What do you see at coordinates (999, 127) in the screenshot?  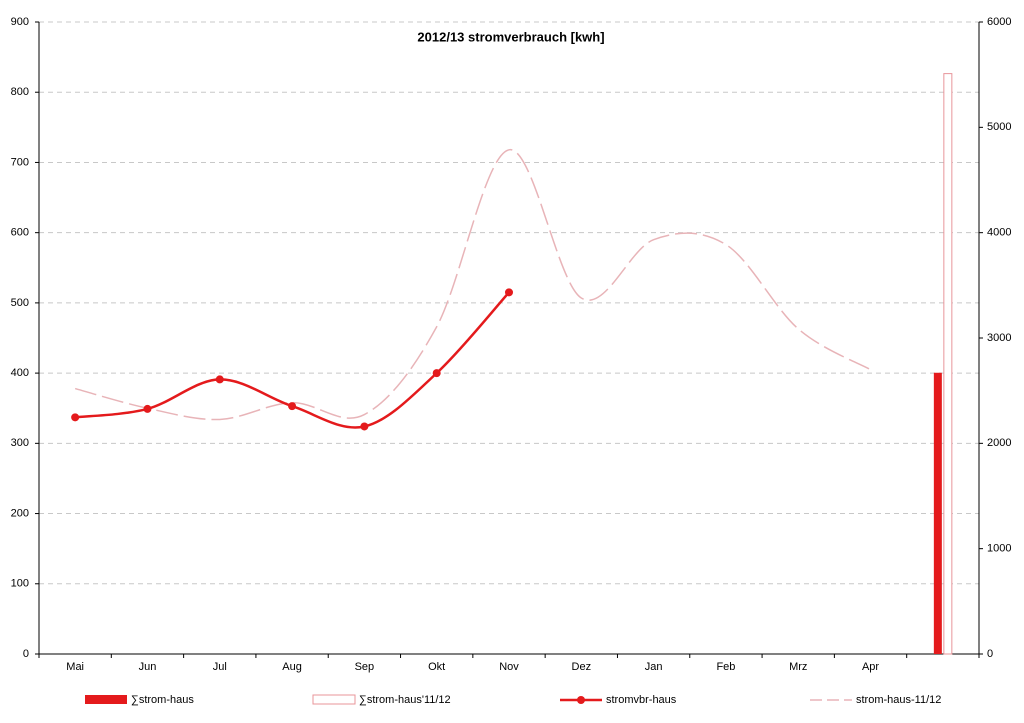 I see `y2-tick-label: 5000` at bounding box center [999, 127].